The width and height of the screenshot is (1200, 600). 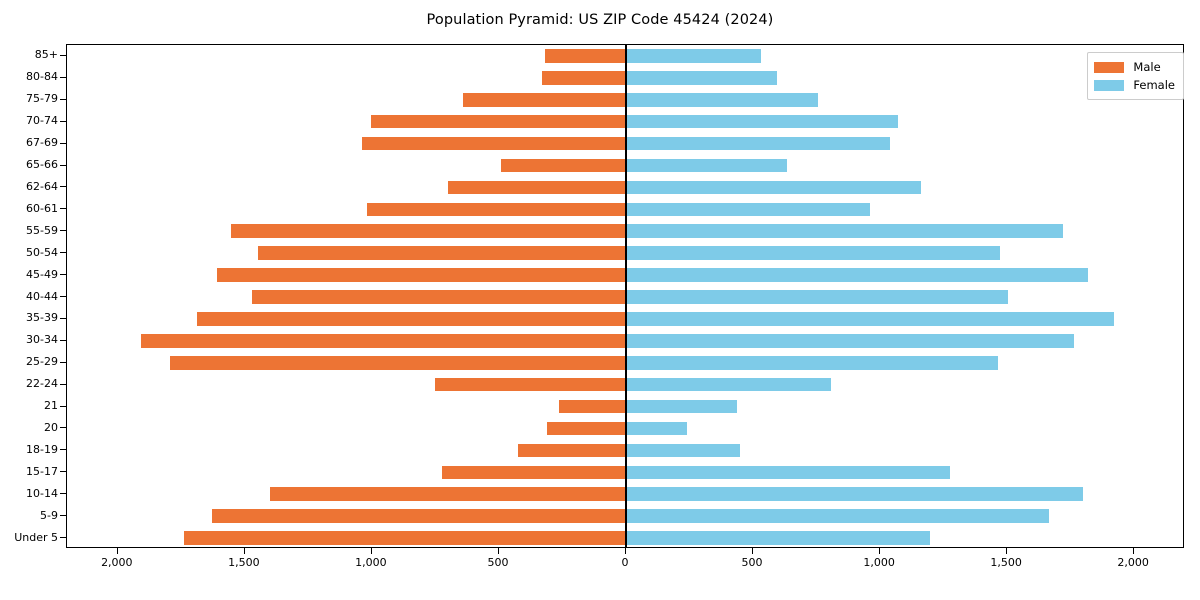 What do you see at coordinates (42, 493) in the screenshot?
I see `y-axis-tick-label: 10-14` at bounding box center [42, 493].